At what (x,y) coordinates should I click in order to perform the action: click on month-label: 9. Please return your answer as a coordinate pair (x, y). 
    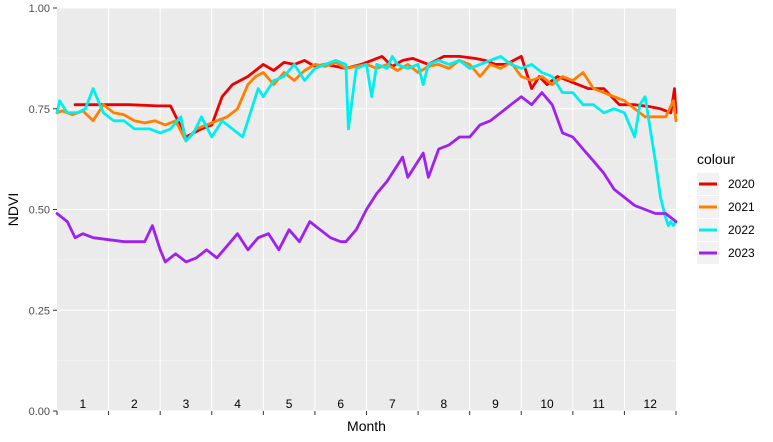
    Looking at the image, I should click on (495, 404).